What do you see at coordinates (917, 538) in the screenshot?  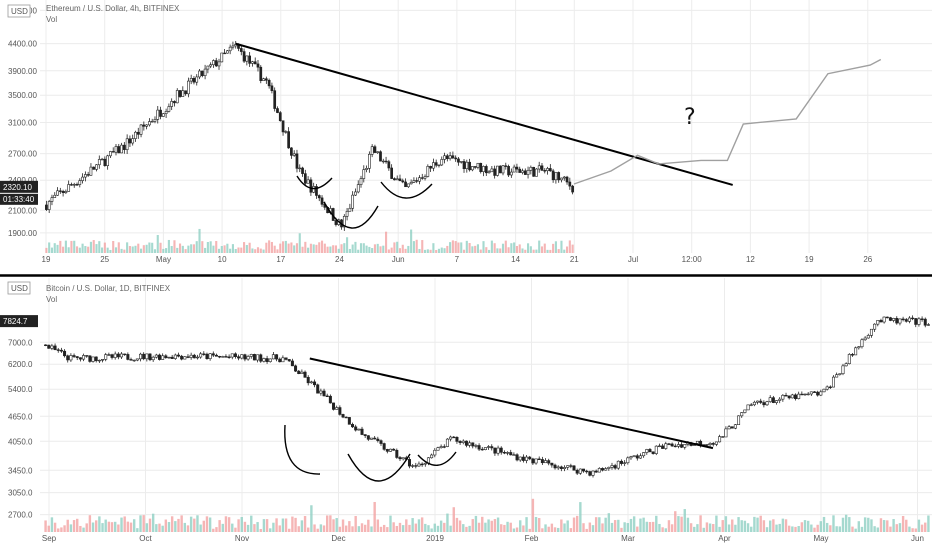 I see `x-tick-label: Jun` at bounding box center [917, 538].